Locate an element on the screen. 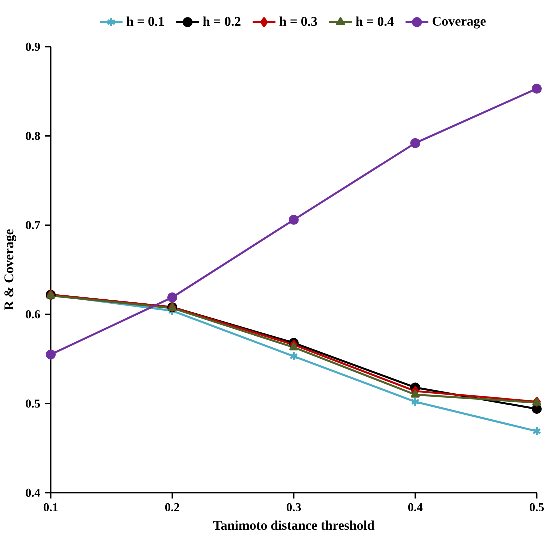  y-tick-label: 0.9 is located at coordinates (33, 47).